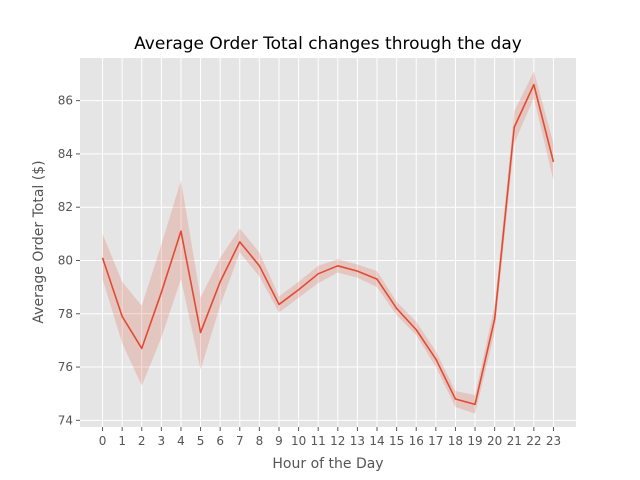 The width and height of the screenshot is (640, 480). What do you see at coordinates (298, 441) in the screenshot?
I see `x-tick-label: 10` at bounding box center [298, 441].